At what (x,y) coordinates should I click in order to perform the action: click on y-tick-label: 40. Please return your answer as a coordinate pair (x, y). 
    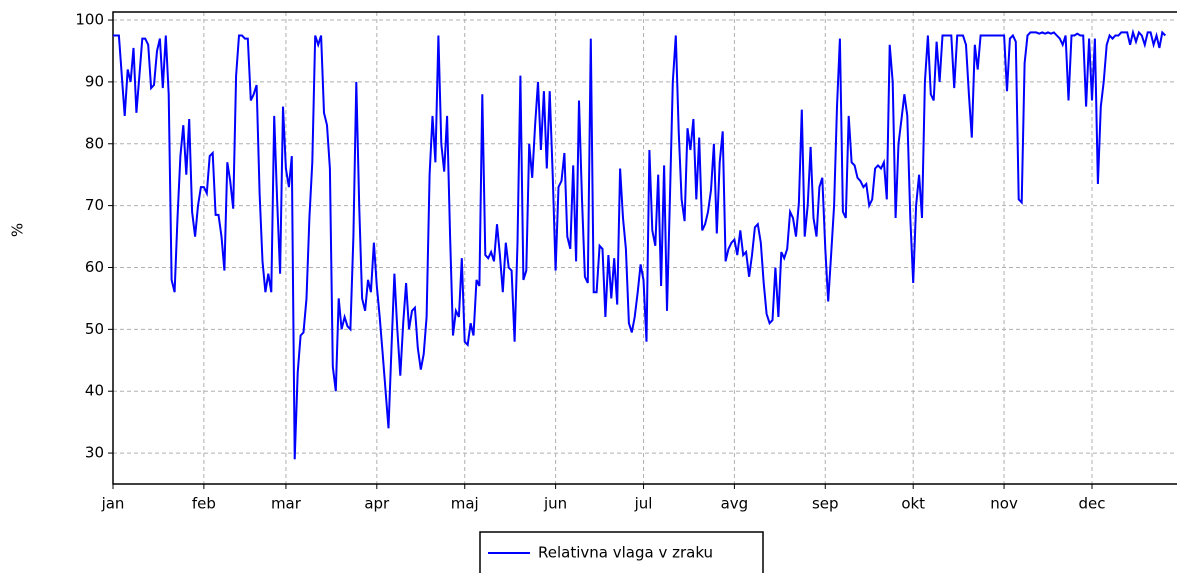
    Looking at the image, I should click on (94, 391).